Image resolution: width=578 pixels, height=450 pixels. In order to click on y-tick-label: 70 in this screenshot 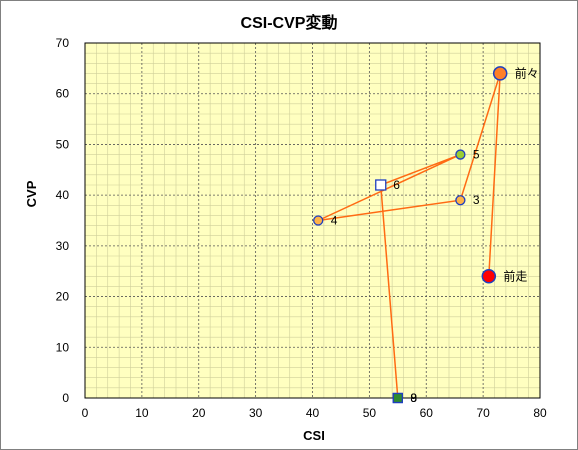, I will do `click(63, 43)`.